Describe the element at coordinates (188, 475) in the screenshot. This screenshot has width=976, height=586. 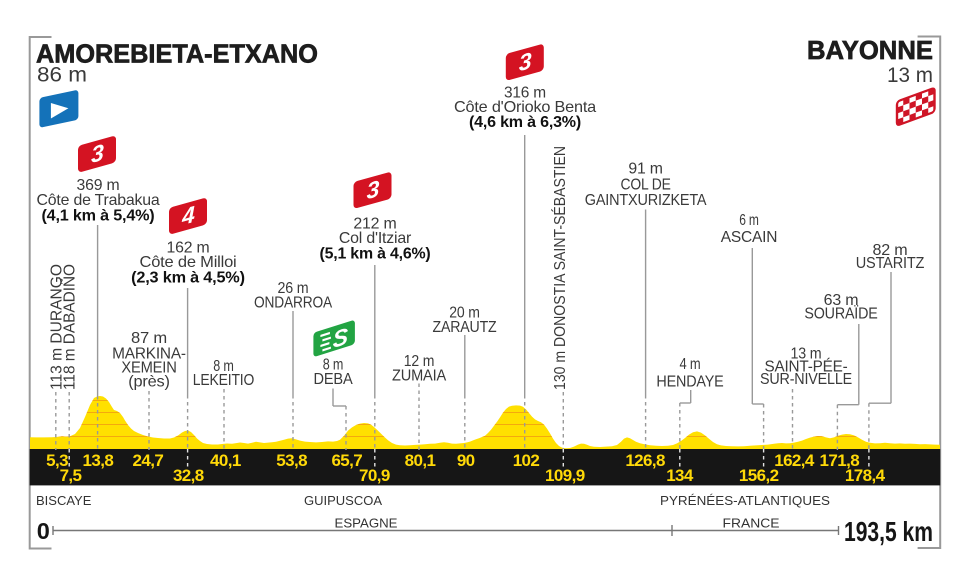
I see `svg-text: 32,8` at that location.